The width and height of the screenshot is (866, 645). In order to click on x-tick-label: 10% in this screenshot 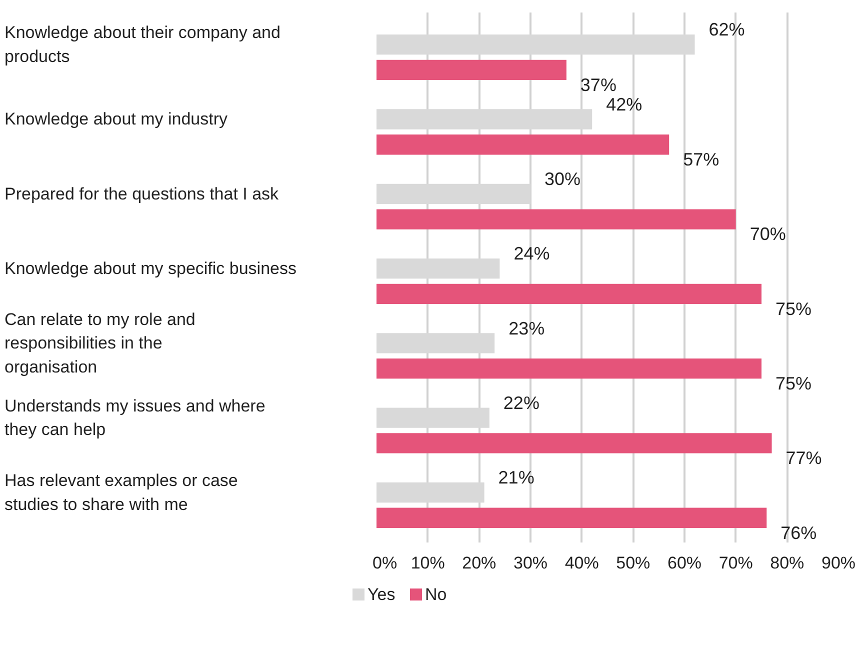, I will do `click(427, 563)`.